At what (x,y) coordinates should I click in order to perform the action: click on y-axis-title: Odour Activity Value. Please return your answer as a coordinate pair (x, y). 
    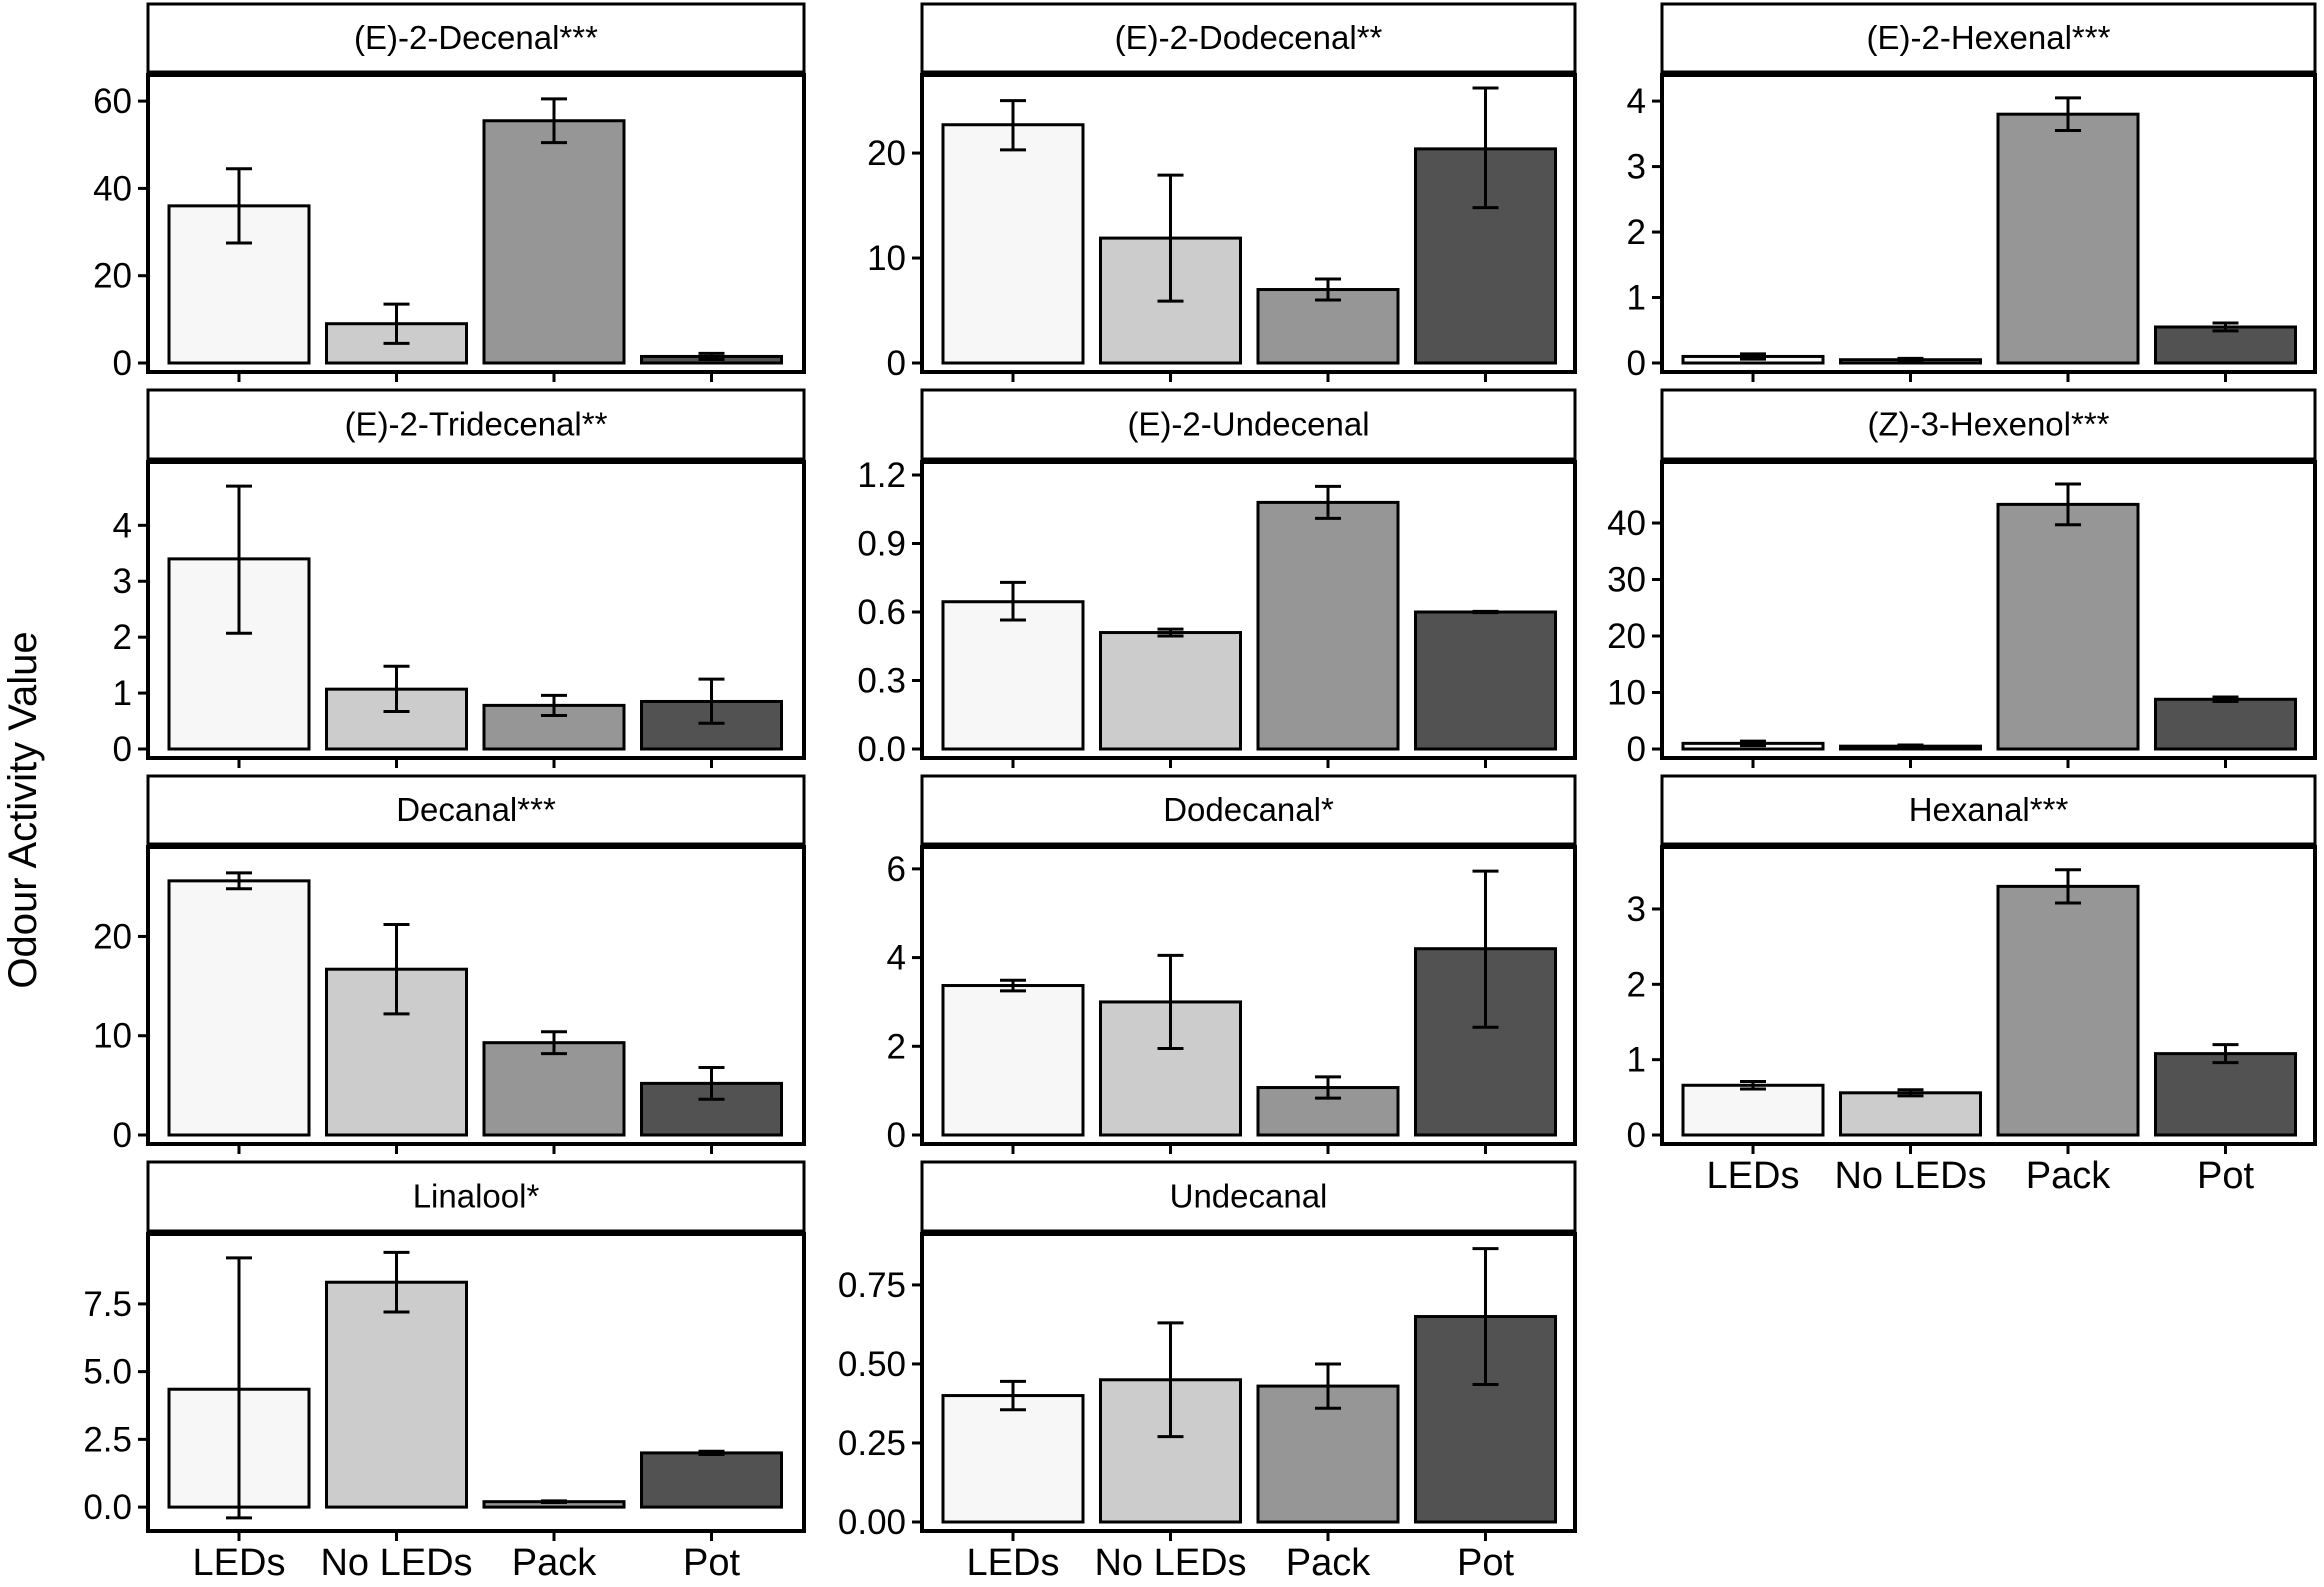
    Looking at the image, I should click on (23, 809).